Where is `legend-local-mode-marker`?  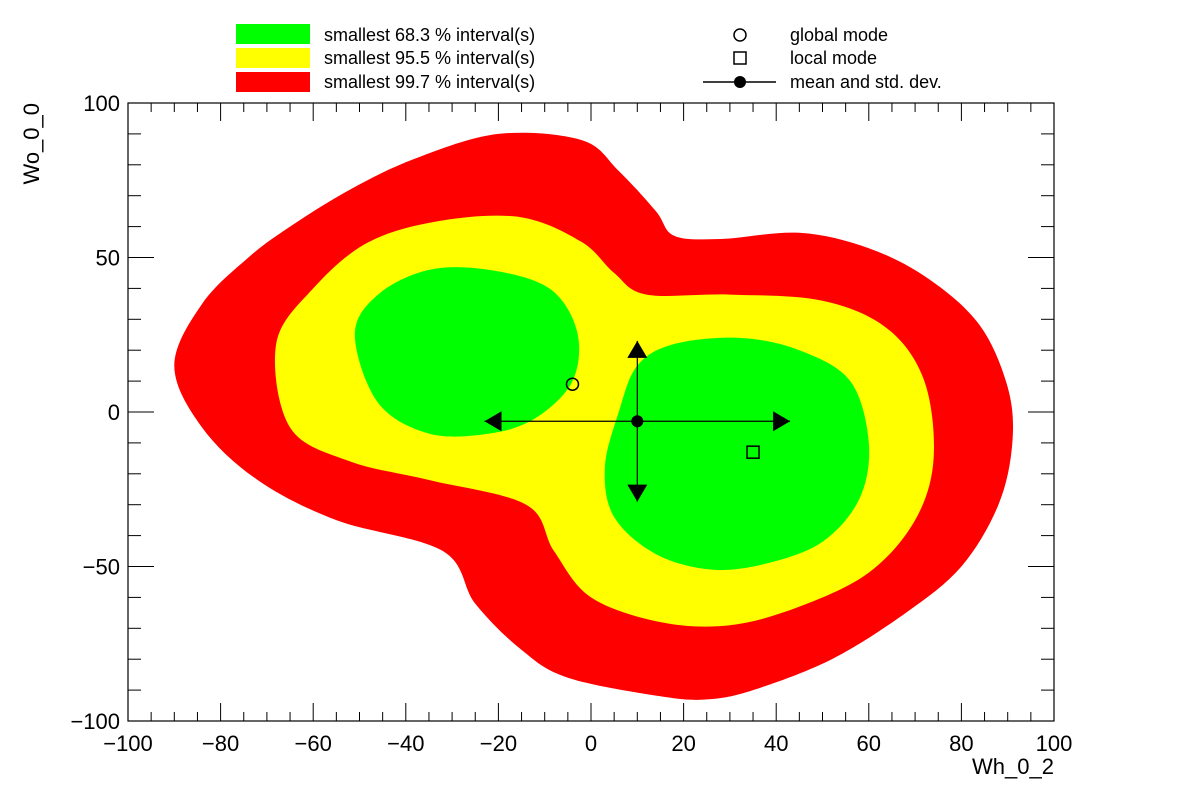 legend-local-mode-marker is located at coordinates (740, 58).